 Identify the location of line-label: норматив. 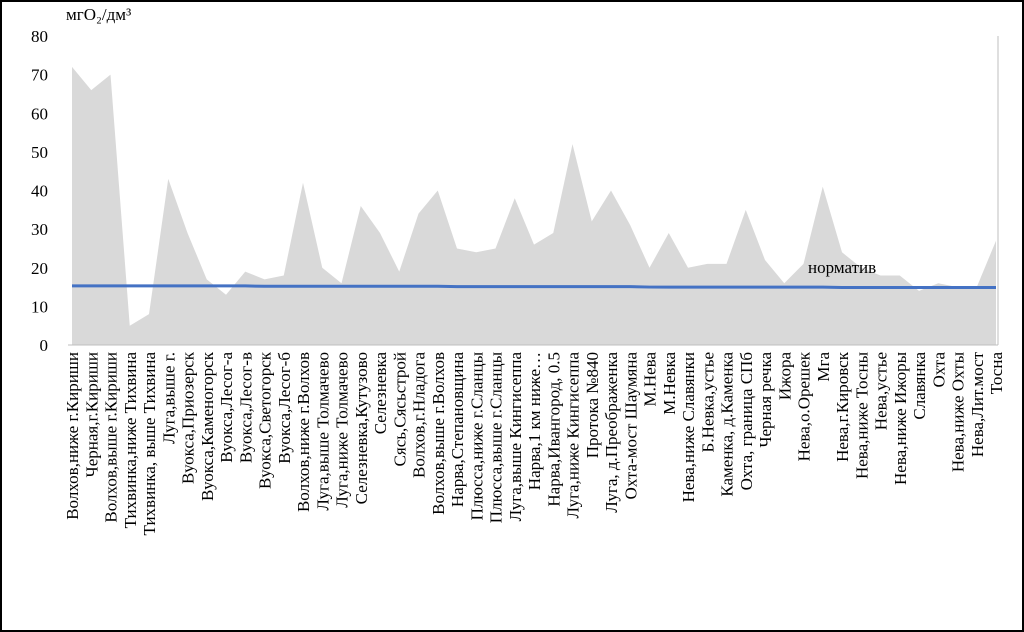
(842, 267).